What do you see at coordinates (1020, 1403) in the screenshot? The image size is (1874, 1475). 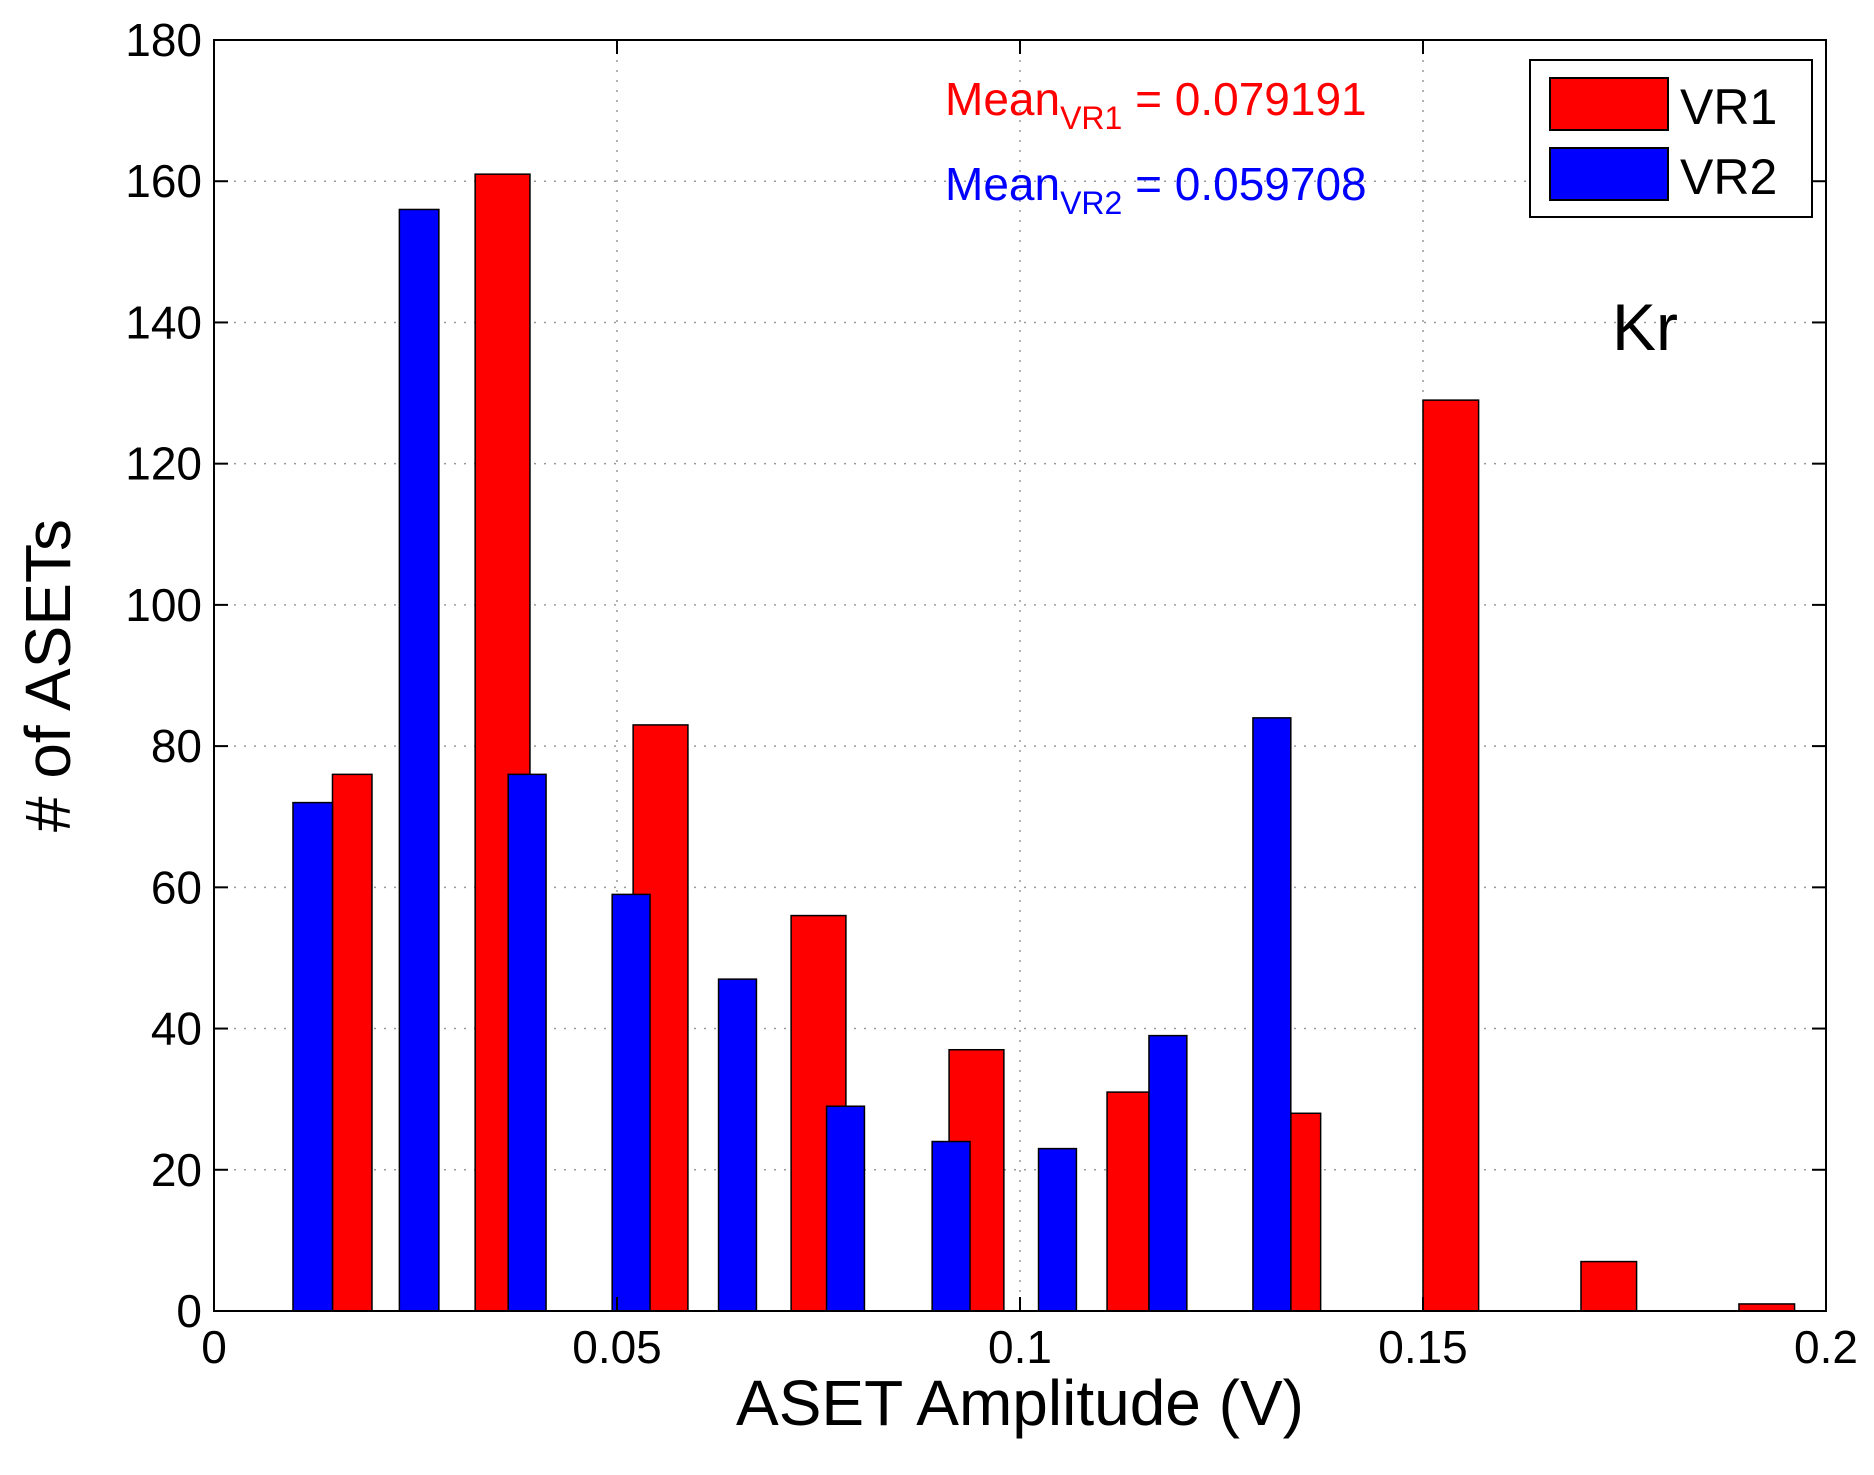 I see `x-axis-title: ASET Amplitude (V)` at bounding box center [1020, 1403].